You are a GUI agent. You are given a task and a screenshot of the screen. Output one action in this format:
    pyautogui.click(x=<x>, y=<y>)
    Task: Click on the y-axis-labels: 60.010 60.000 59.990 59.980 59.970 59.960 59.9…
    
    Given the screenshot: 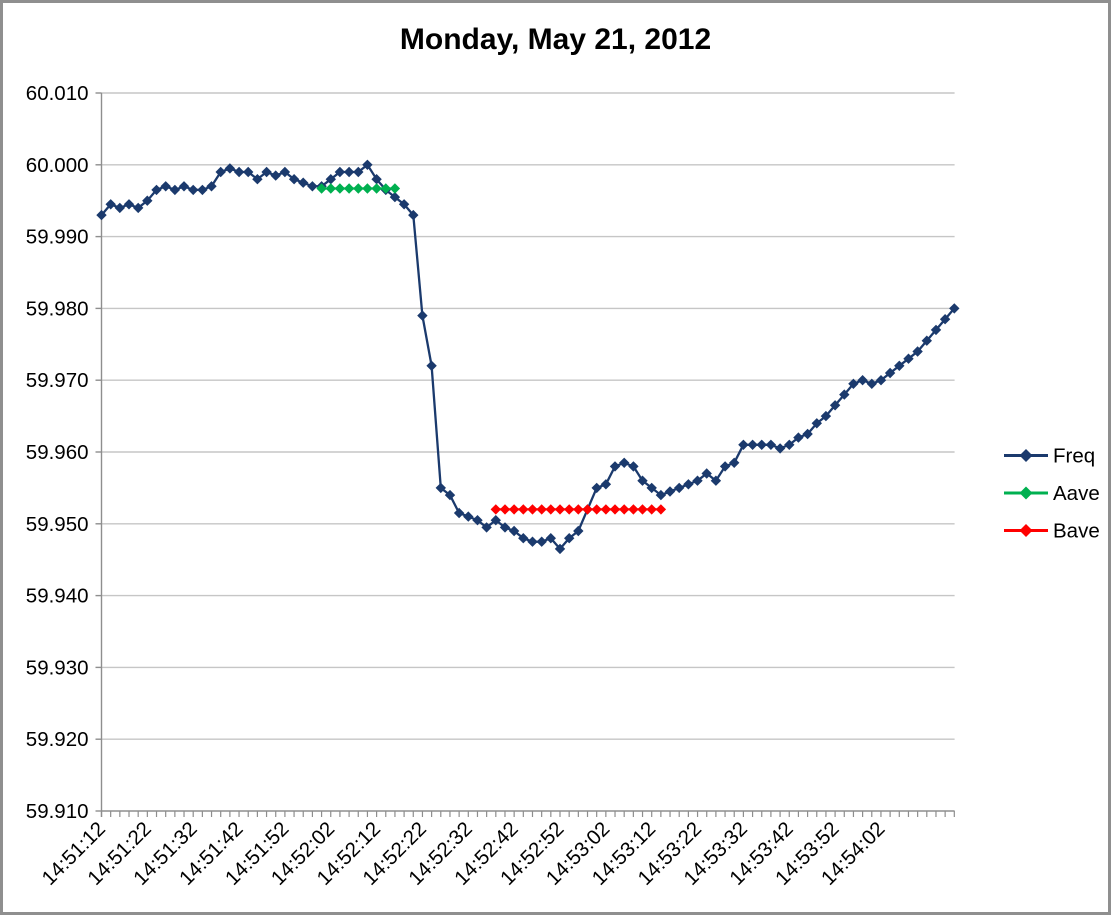 What is the action you would take?
    pyautogui.click(x=57, y=452)
    